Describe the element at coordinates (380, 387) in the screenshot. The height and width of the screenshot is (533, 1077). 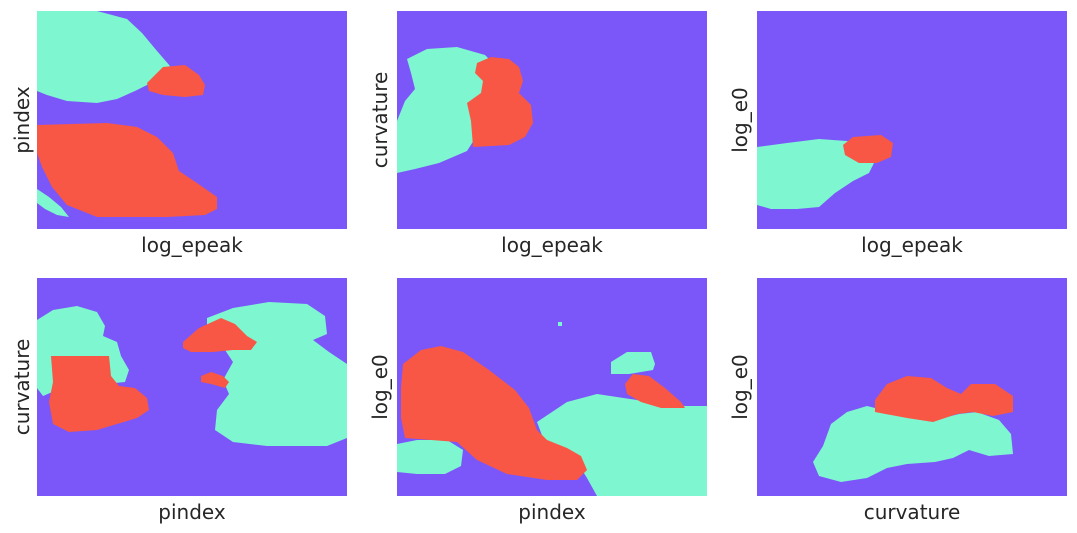
I see `y-axis-label-5: log_e0` at that location.